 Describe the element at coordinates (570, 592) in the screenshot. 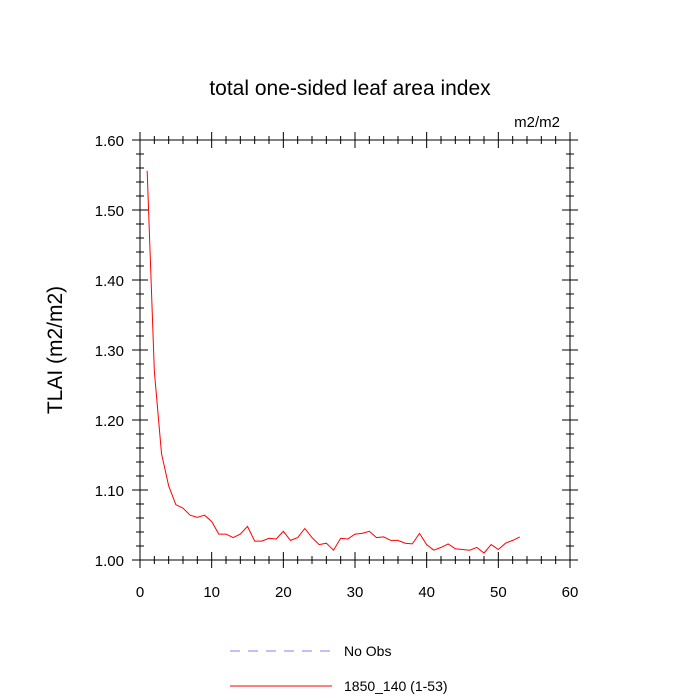

I see `x-tick-label: 60` at that location.